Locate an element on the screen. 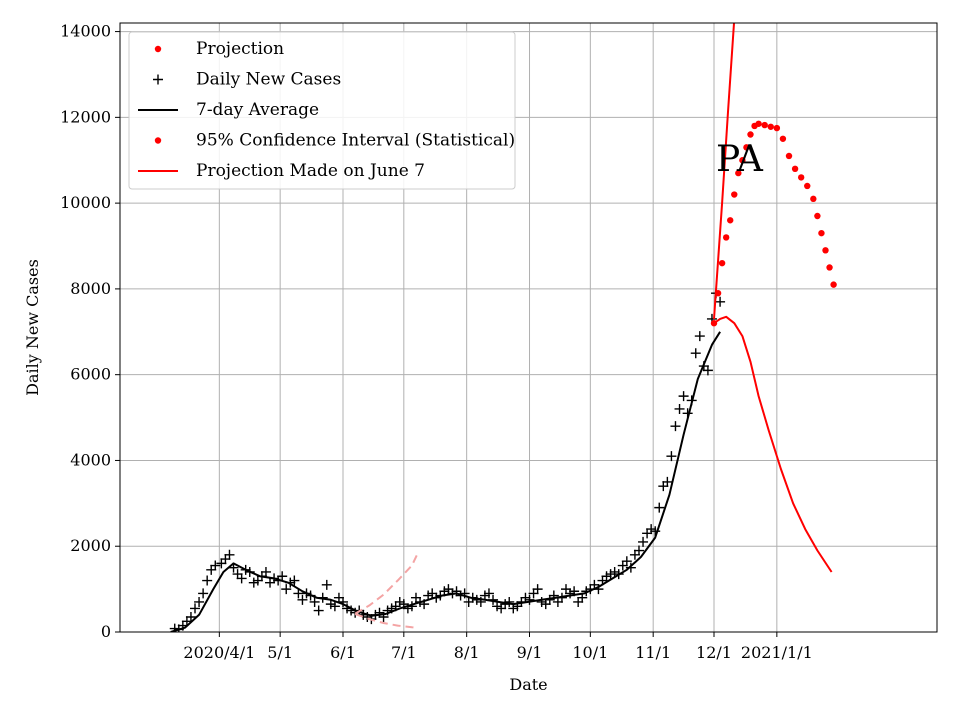 Image resolution: width=960 pixels, height=720 pixels. x-tick-label: 7/1 is located at coordinates (404, 652).